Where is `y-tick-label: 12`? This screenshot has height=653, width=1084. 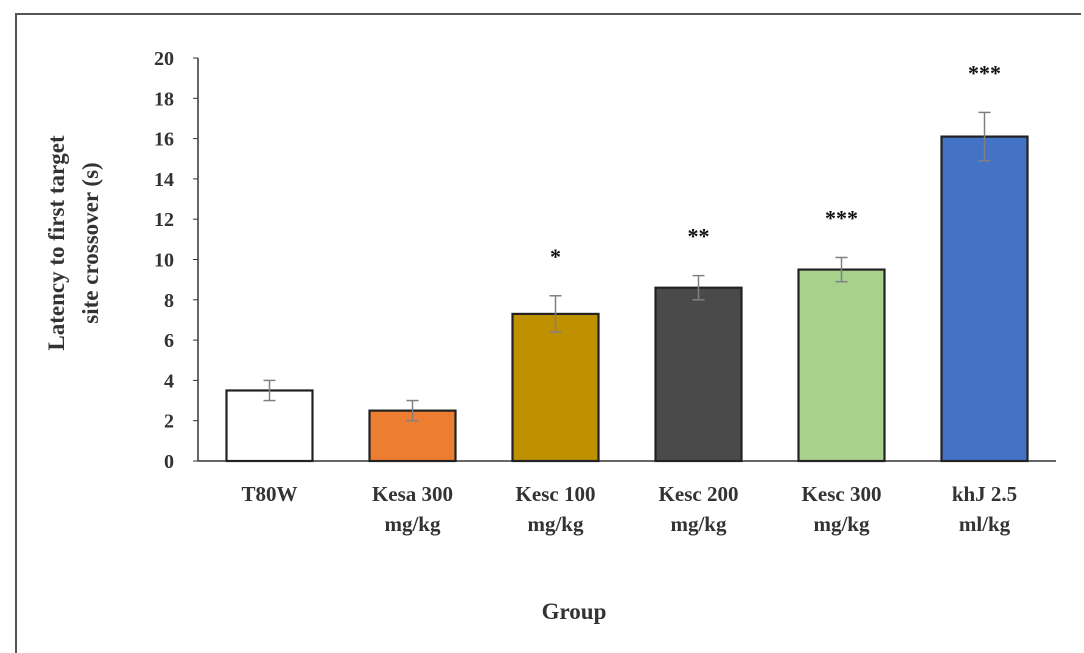 y-tick-label: 12 is located at coordinates (164, 220).